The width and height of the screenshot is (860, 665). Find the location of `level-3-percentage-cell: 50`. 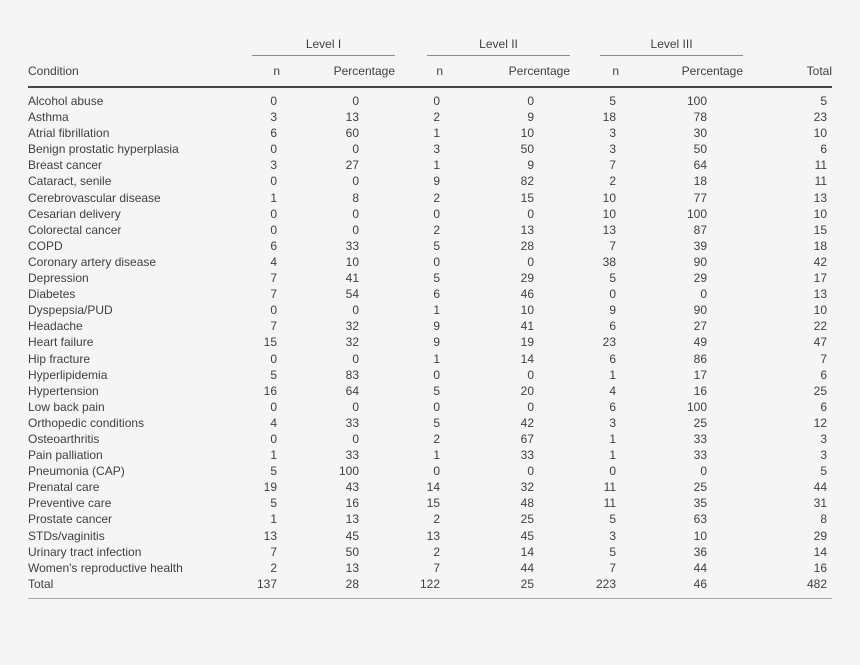

level-3-percentage-cell: 50 is located at coordinates (700, 149).